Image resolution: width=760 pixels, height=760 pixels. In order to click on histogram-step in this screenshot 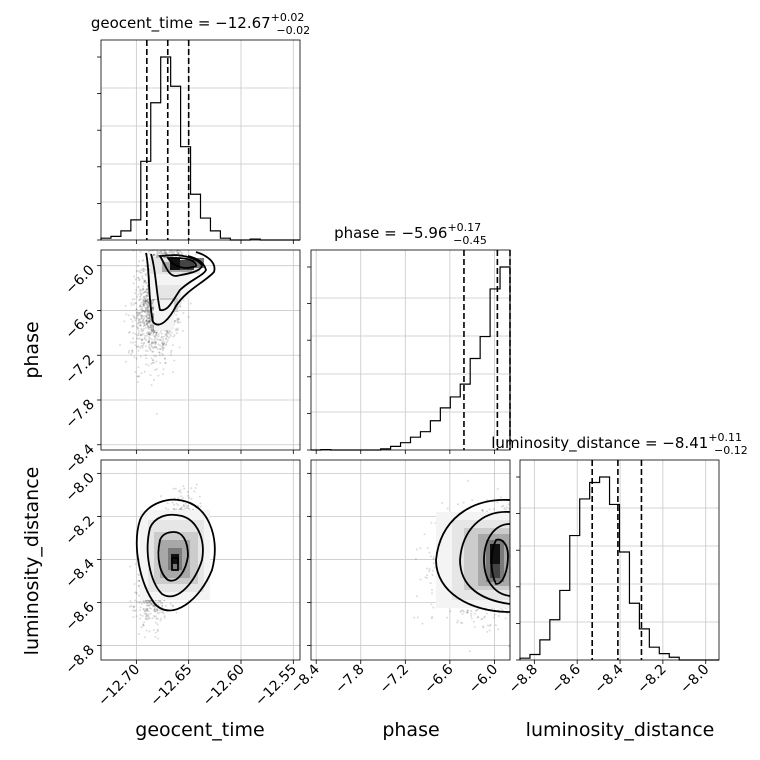, I will do `click(411, 358)`.